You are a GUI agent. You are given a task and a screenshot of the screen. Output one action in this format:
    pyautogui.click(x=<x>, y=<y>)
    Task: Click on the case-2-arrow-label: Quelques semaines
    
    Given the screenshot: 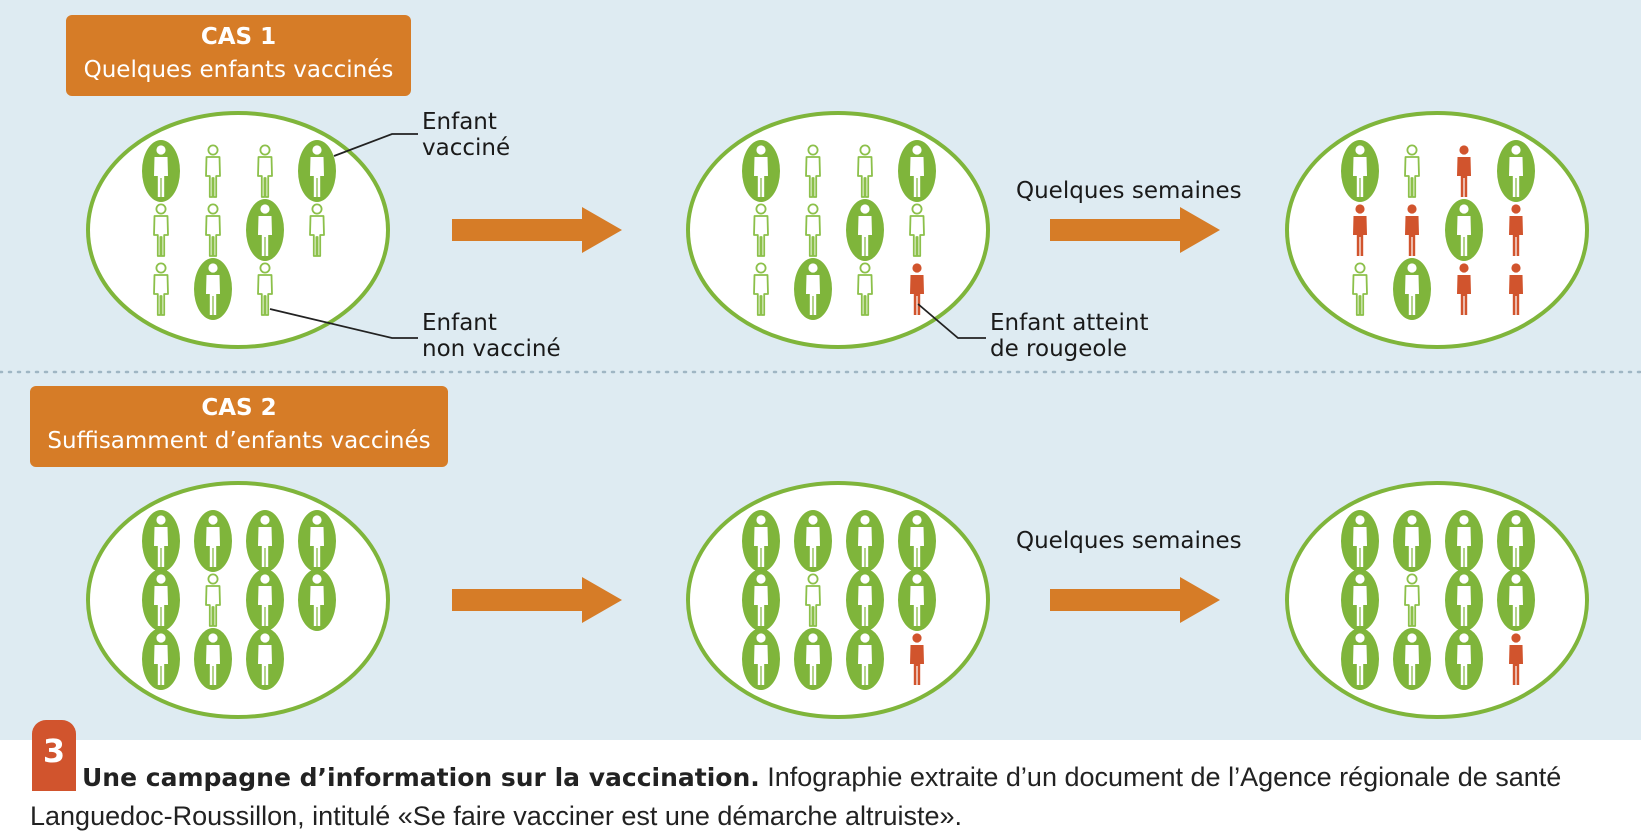 What is the action you would take?
    pyautogui.click(x=1129, y=541)
    